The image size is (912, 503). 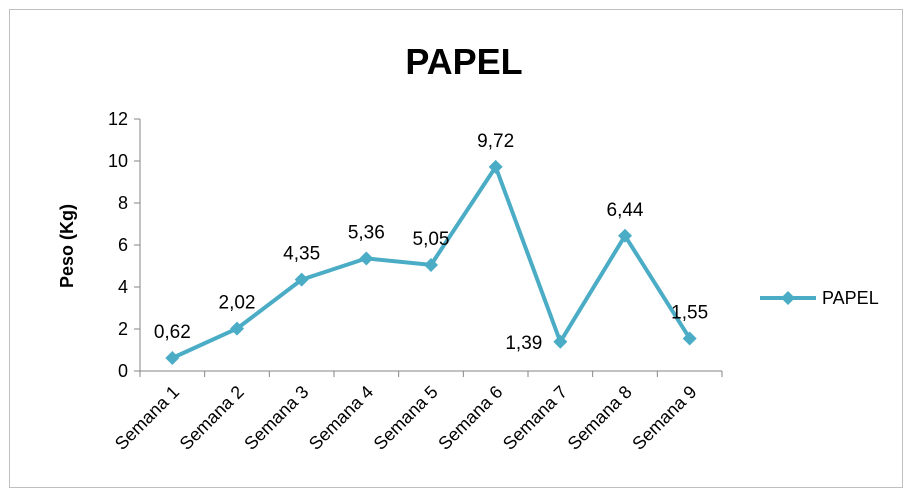 I want to click on data-label: 6,44, so click(x=625, y=210).